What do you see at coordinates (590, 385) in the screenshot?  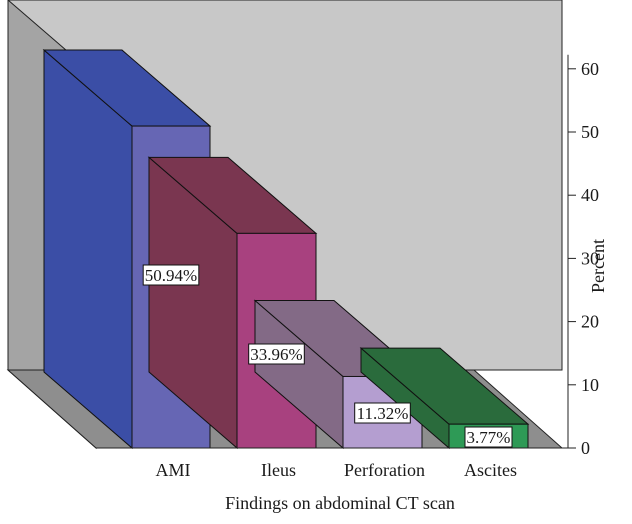 I see `y-tick-label: 10` at bounding box center [590, 385].